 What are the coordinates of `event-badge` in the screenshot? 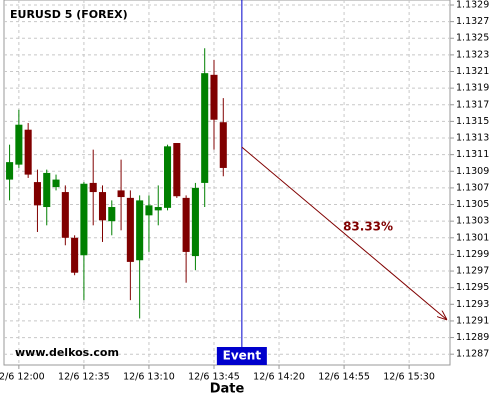 It's located at (241, 356).